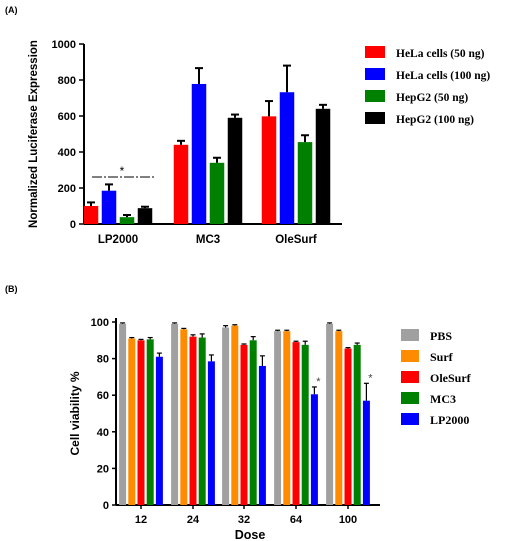  I want to click on panel-b-x-label: Dose, so click(250, 534).